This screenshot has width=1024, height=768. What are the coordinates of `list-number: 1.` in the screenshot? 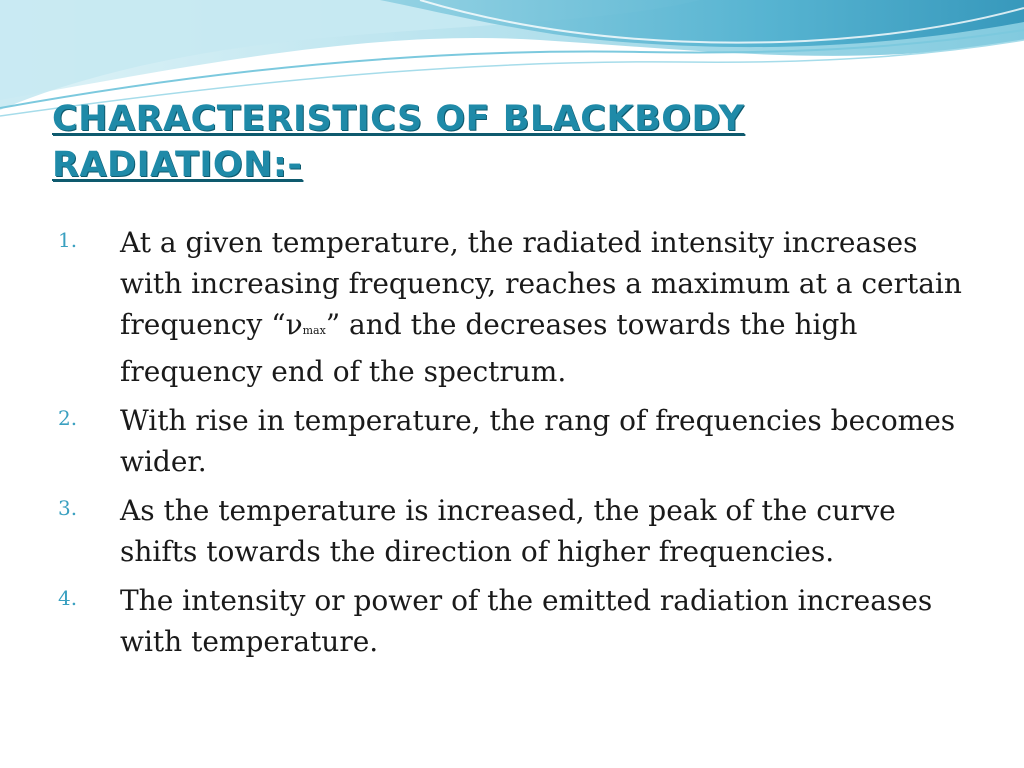 It's located at (68, 240).